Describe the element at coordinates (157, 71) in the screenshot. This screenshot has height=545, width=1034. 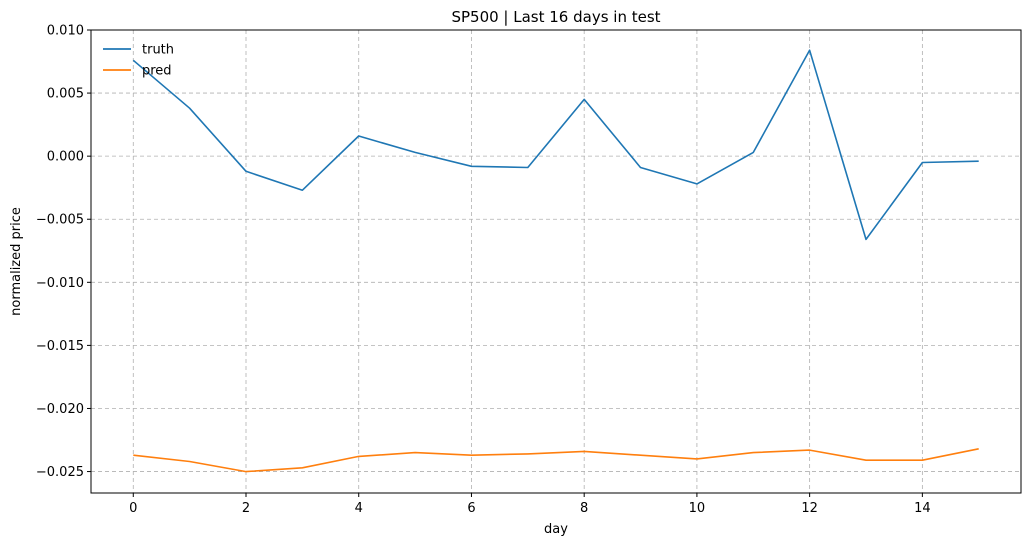
I see `legend-label-pred: pred` at that location.